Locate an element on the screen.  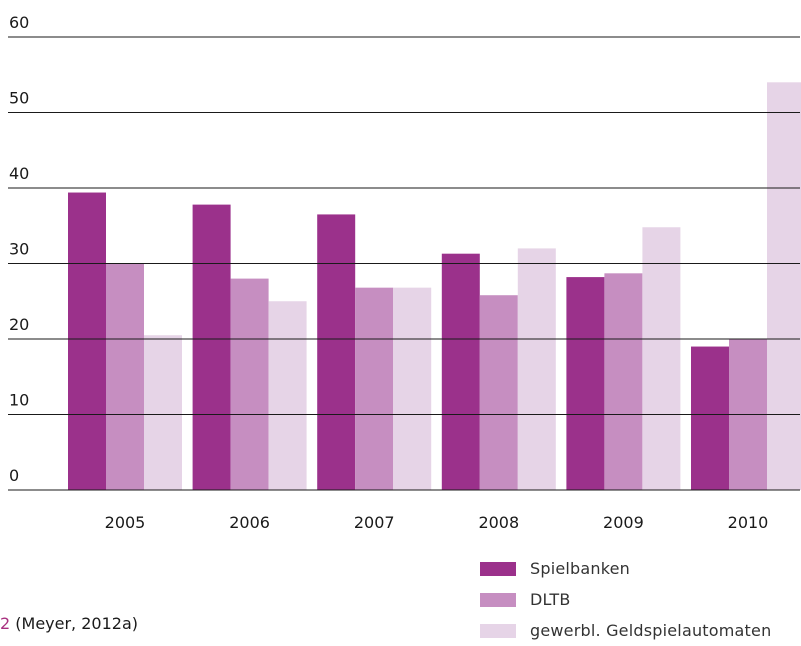
bar-spielbanken-2005 is located at coordinates (87, 341).